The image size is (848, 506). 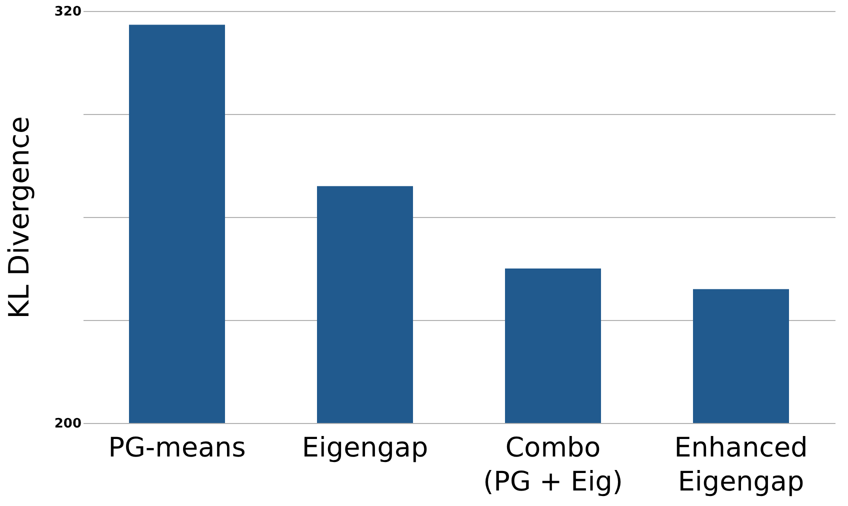 I want to click on x-tick-label: PG-means, so click(x=177, y=448).